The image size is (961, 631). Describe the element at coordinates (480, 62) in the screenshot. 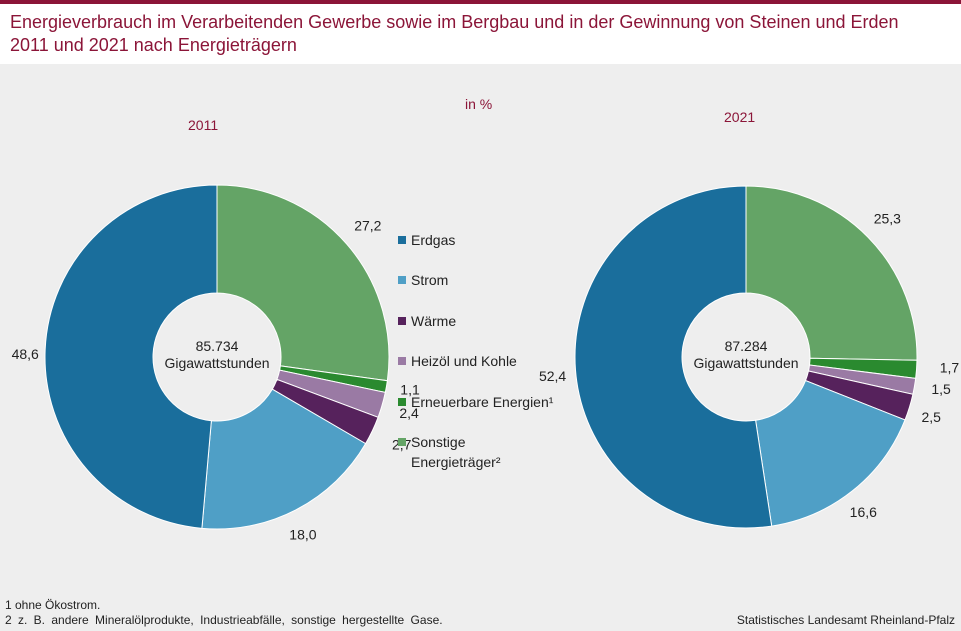

I see `title-divider` at that location.